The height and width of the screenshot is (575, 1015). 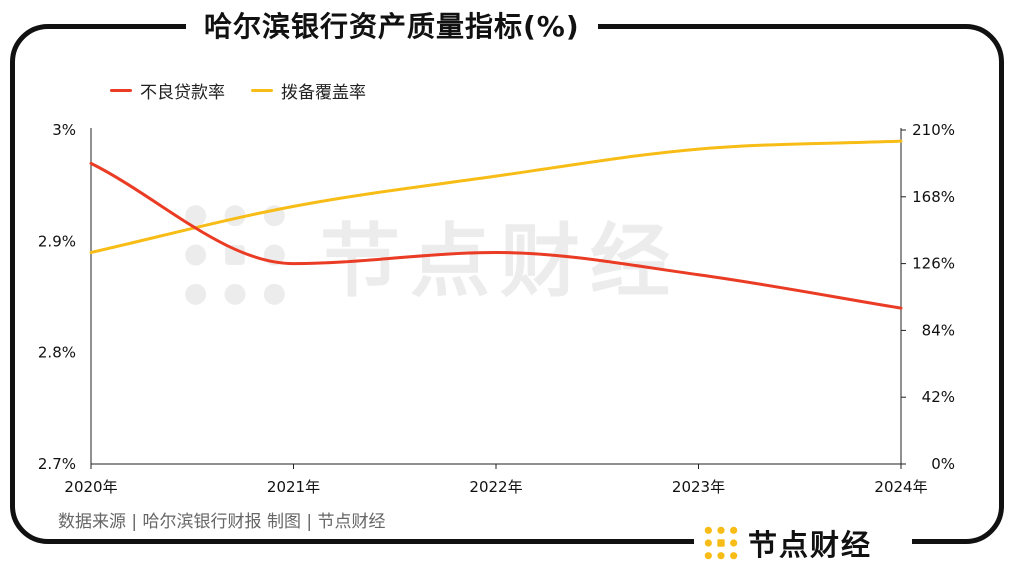 What do you see at coordinates (90, 487) in the screenshot?
I see `x-tick-label: 2020年` at bounding box center [90, 487].